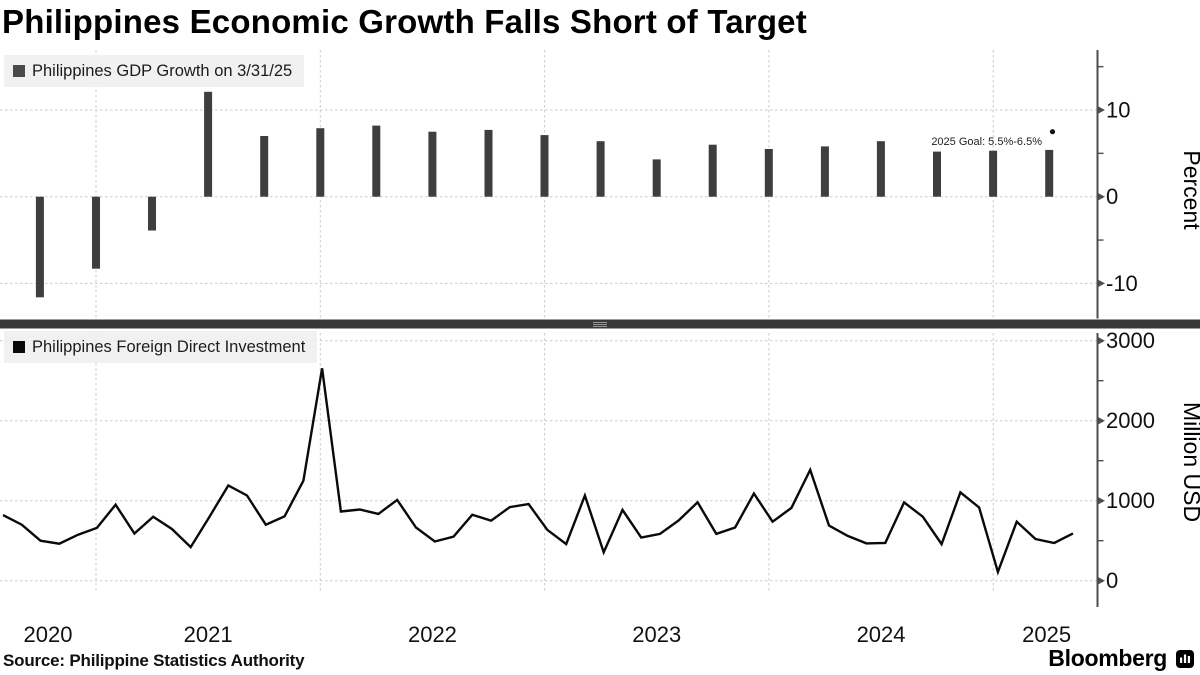 Image resolution: width=1200 pixels, height=675 pixels. What do you see at coordinates (19, 347) in the screenshot?
I see `fdi-legend-swatch-icon` at bounding box center [19, 347].